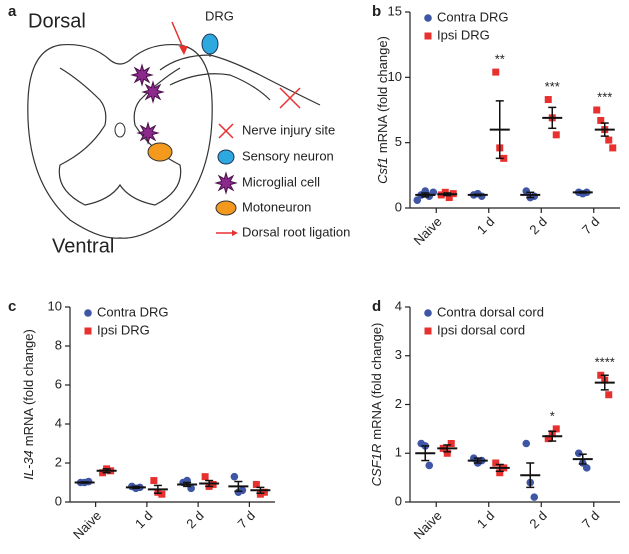 The height and width of the screenshot is (554, 629). What do you see at coordinates (398, 354) in the screenshot?
I see `y-tick-label: 3` at bounding box center [398, 354].